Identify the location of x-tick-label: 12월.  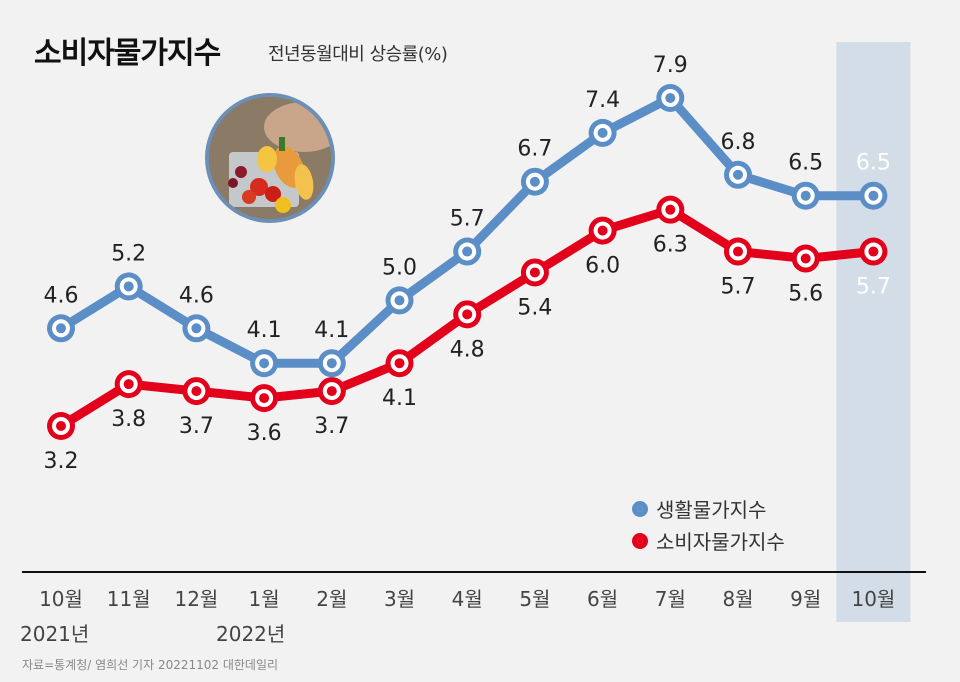
(196, 599).